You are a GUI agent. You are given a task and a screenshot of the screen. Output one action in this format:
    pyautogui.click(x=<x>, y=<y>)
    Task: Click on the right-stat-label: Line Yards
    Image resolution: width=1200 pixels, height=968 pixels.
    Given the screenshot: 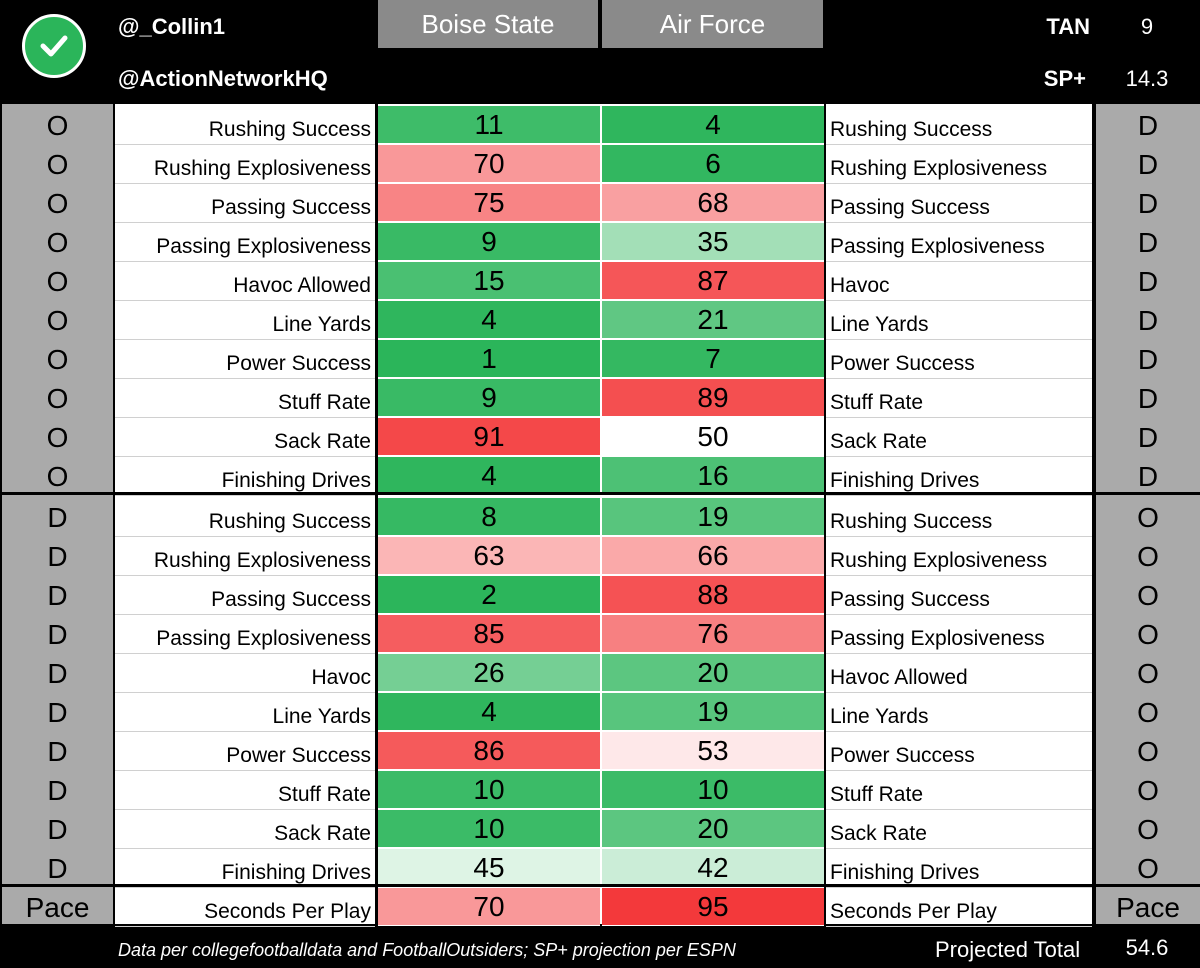 What is the action you would take?
    pyautogui.click(x=959, y=712)
    